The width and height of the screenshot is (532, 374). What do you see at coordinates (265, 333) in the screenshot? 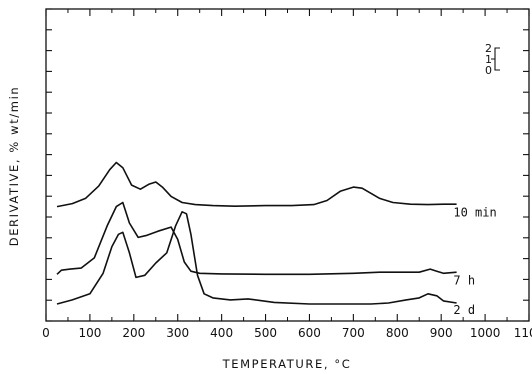
I see `x-tick-label-500: 500` at bounding box center [265, 333].